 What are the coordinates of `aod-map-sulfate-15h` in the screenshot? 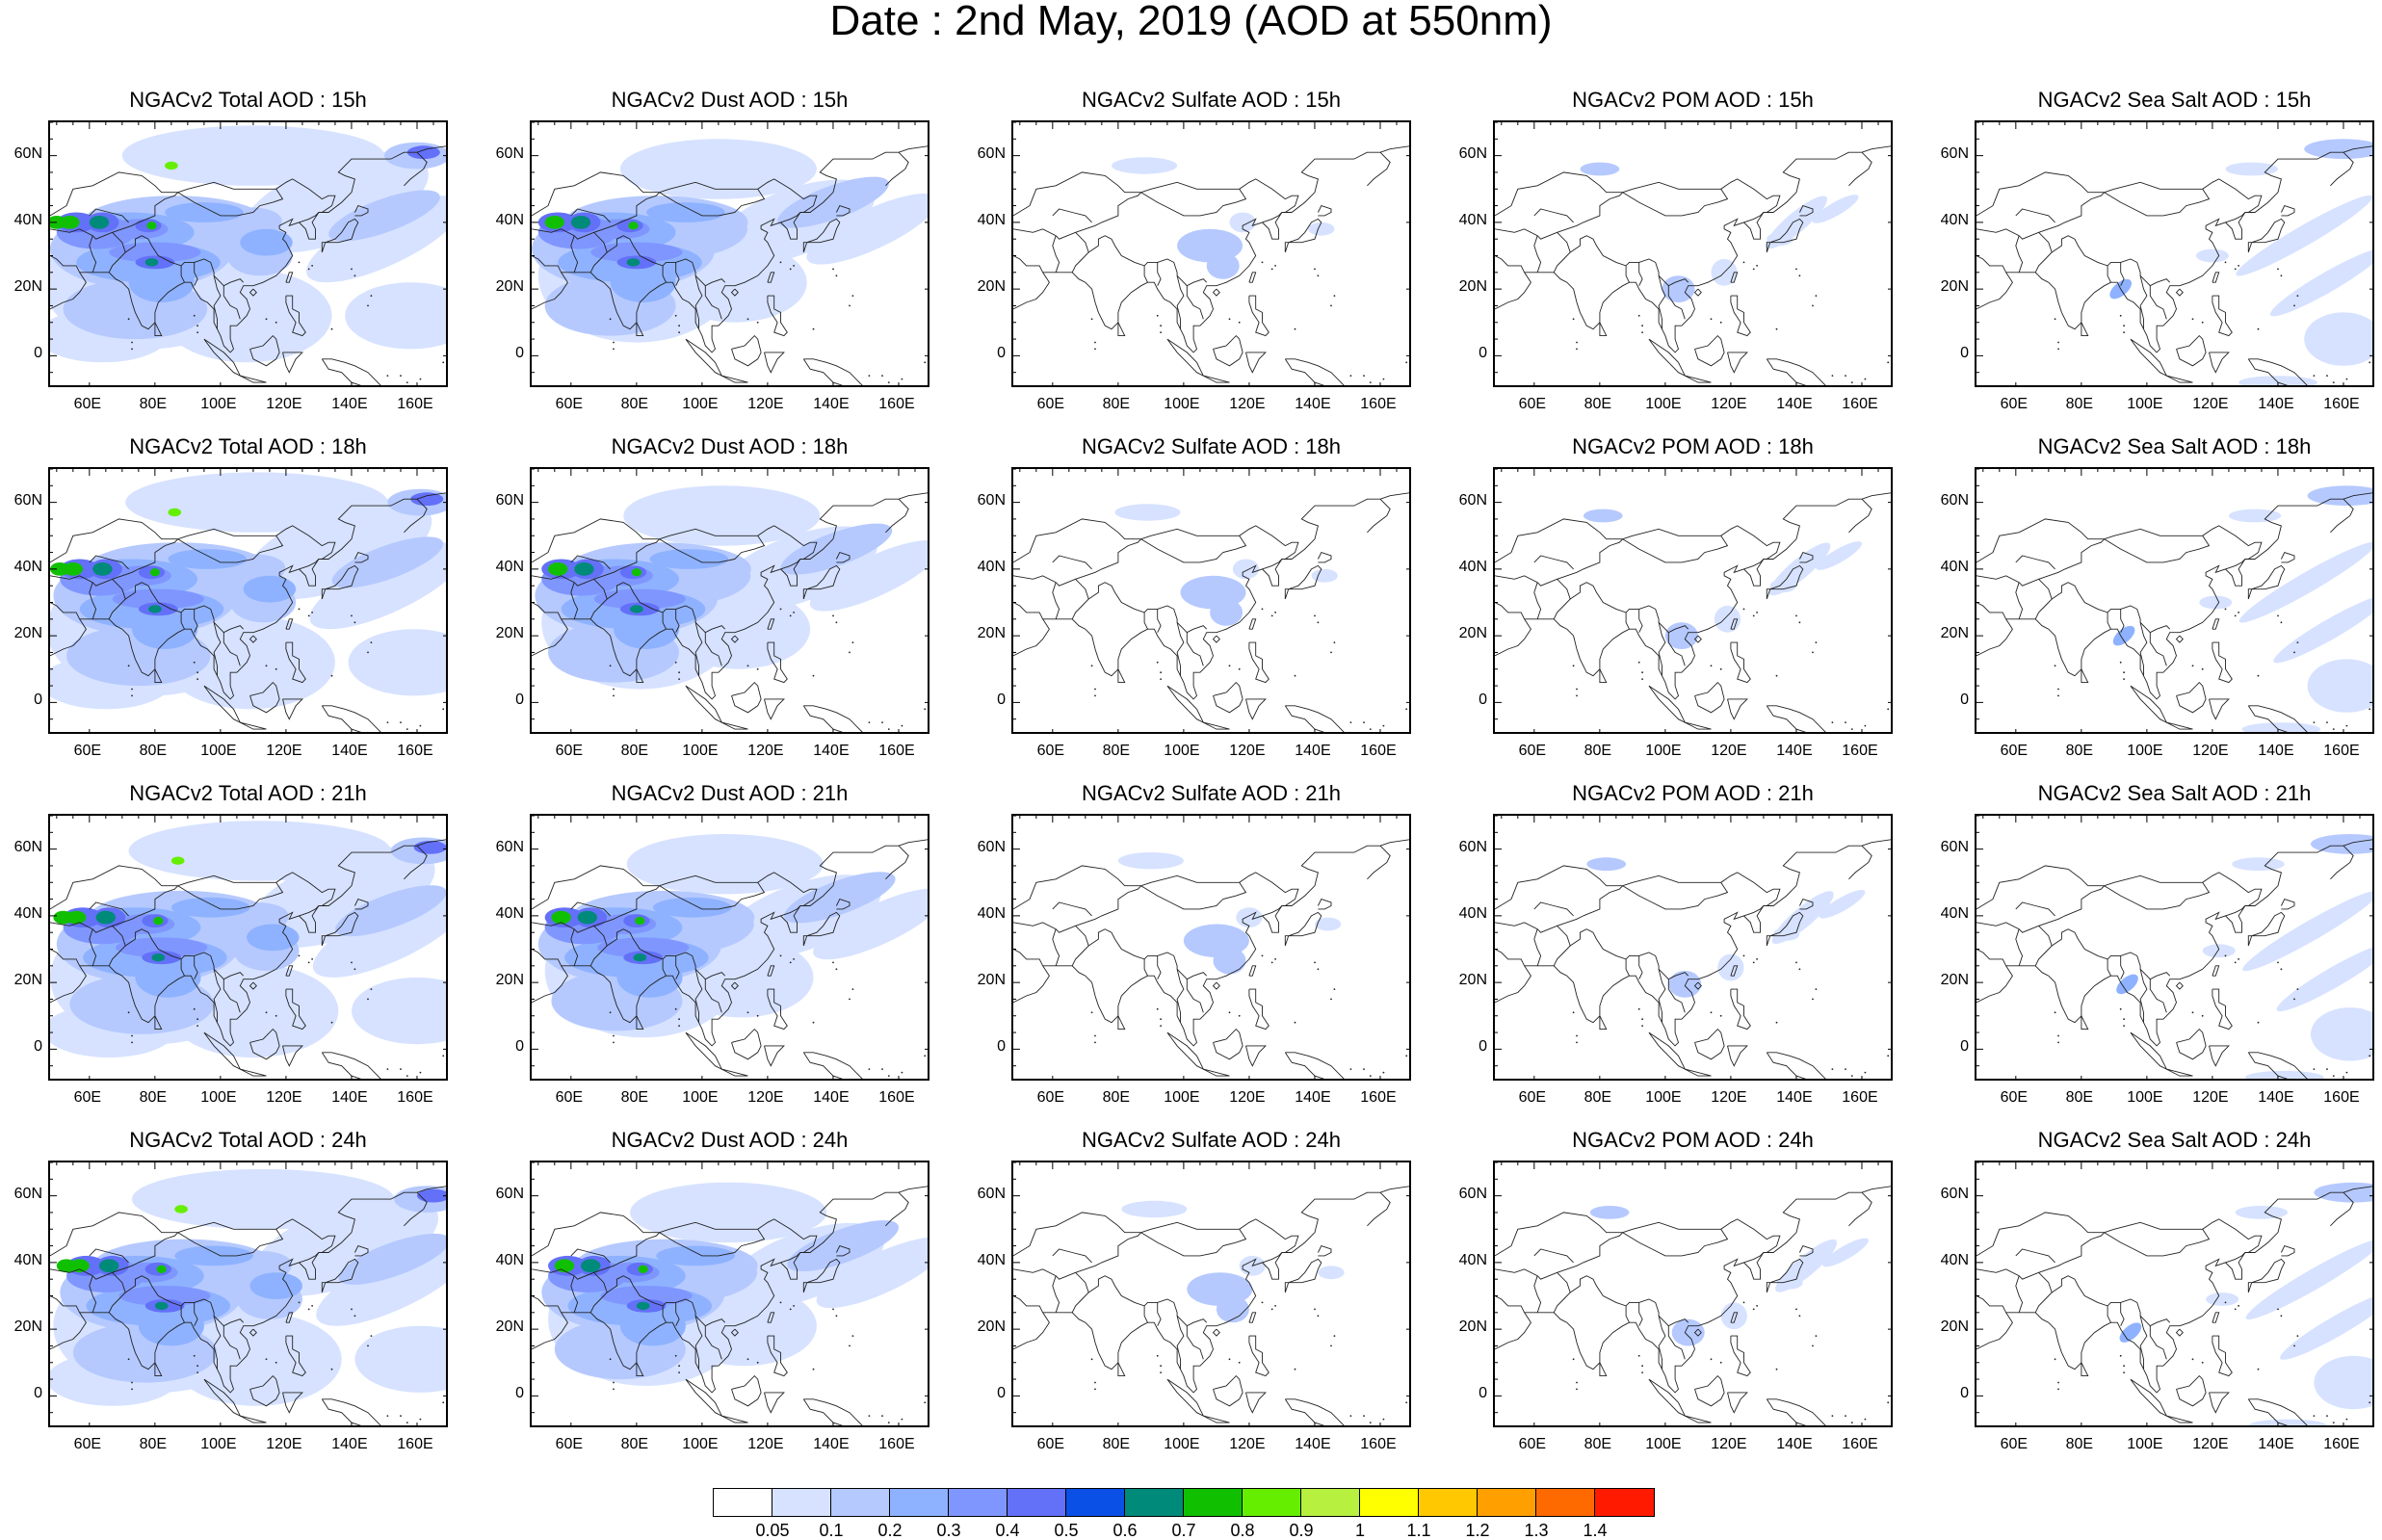 It's located at (1211, 253).